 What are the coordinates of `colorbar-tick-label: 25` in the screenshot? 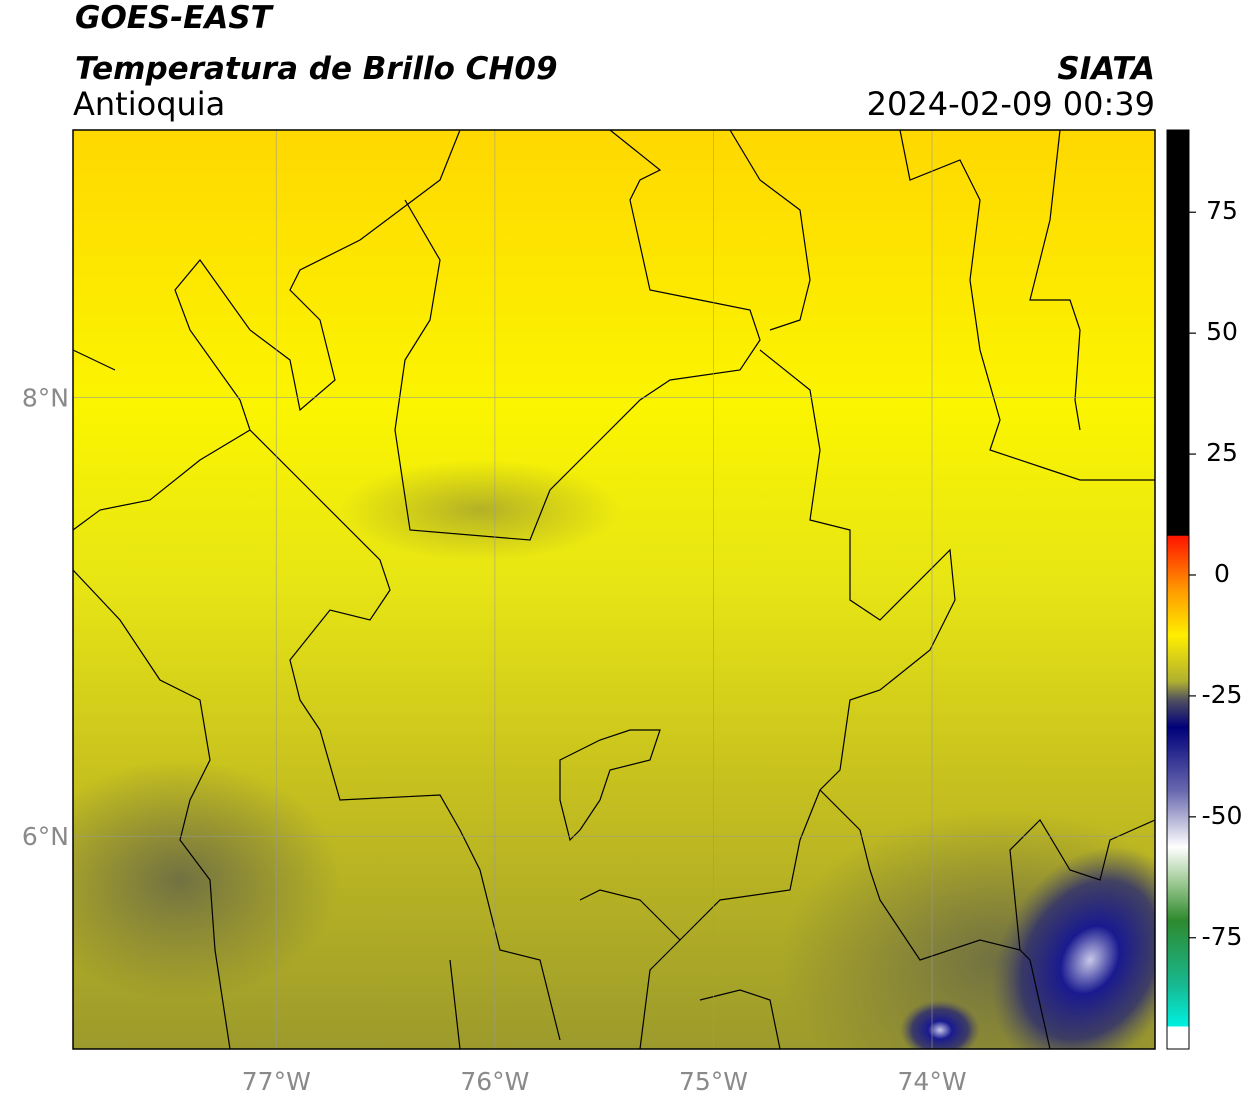 It's located at (1222, 452).